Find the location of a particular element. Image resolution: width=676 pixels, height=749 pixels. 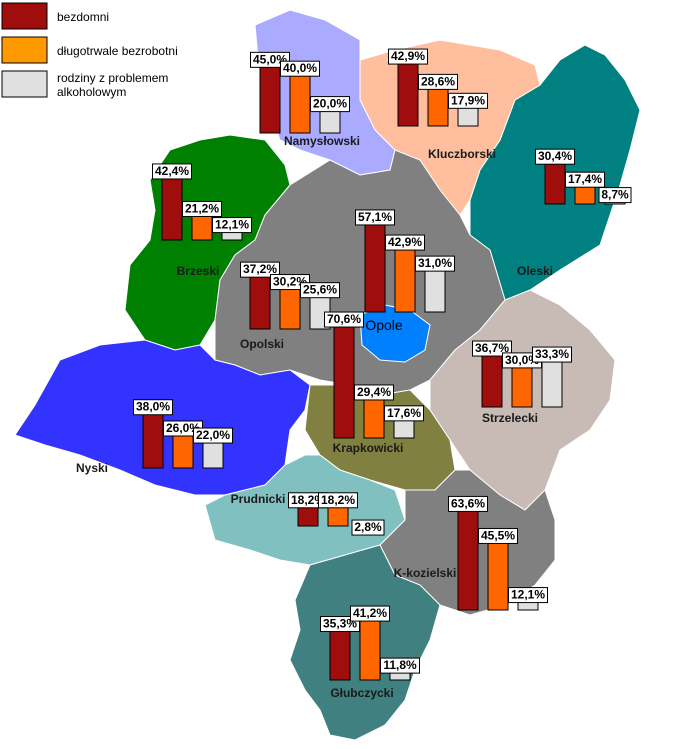

value-label-nyski-1: 38,0% is located at coordinates (153, 407).